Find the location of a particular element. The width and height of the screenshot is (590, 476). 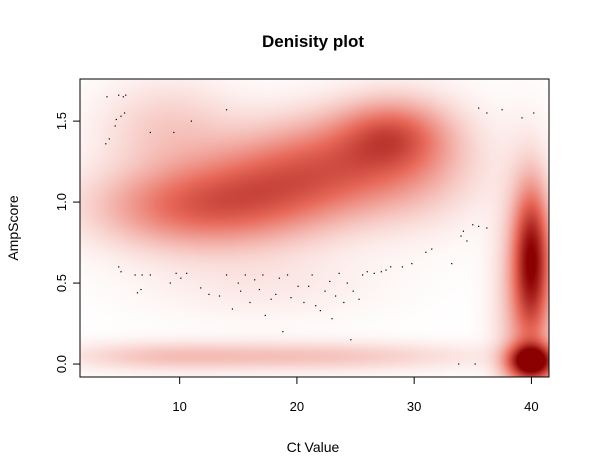

x-tick-label-10: 10 is located at coordinates (179, 406).